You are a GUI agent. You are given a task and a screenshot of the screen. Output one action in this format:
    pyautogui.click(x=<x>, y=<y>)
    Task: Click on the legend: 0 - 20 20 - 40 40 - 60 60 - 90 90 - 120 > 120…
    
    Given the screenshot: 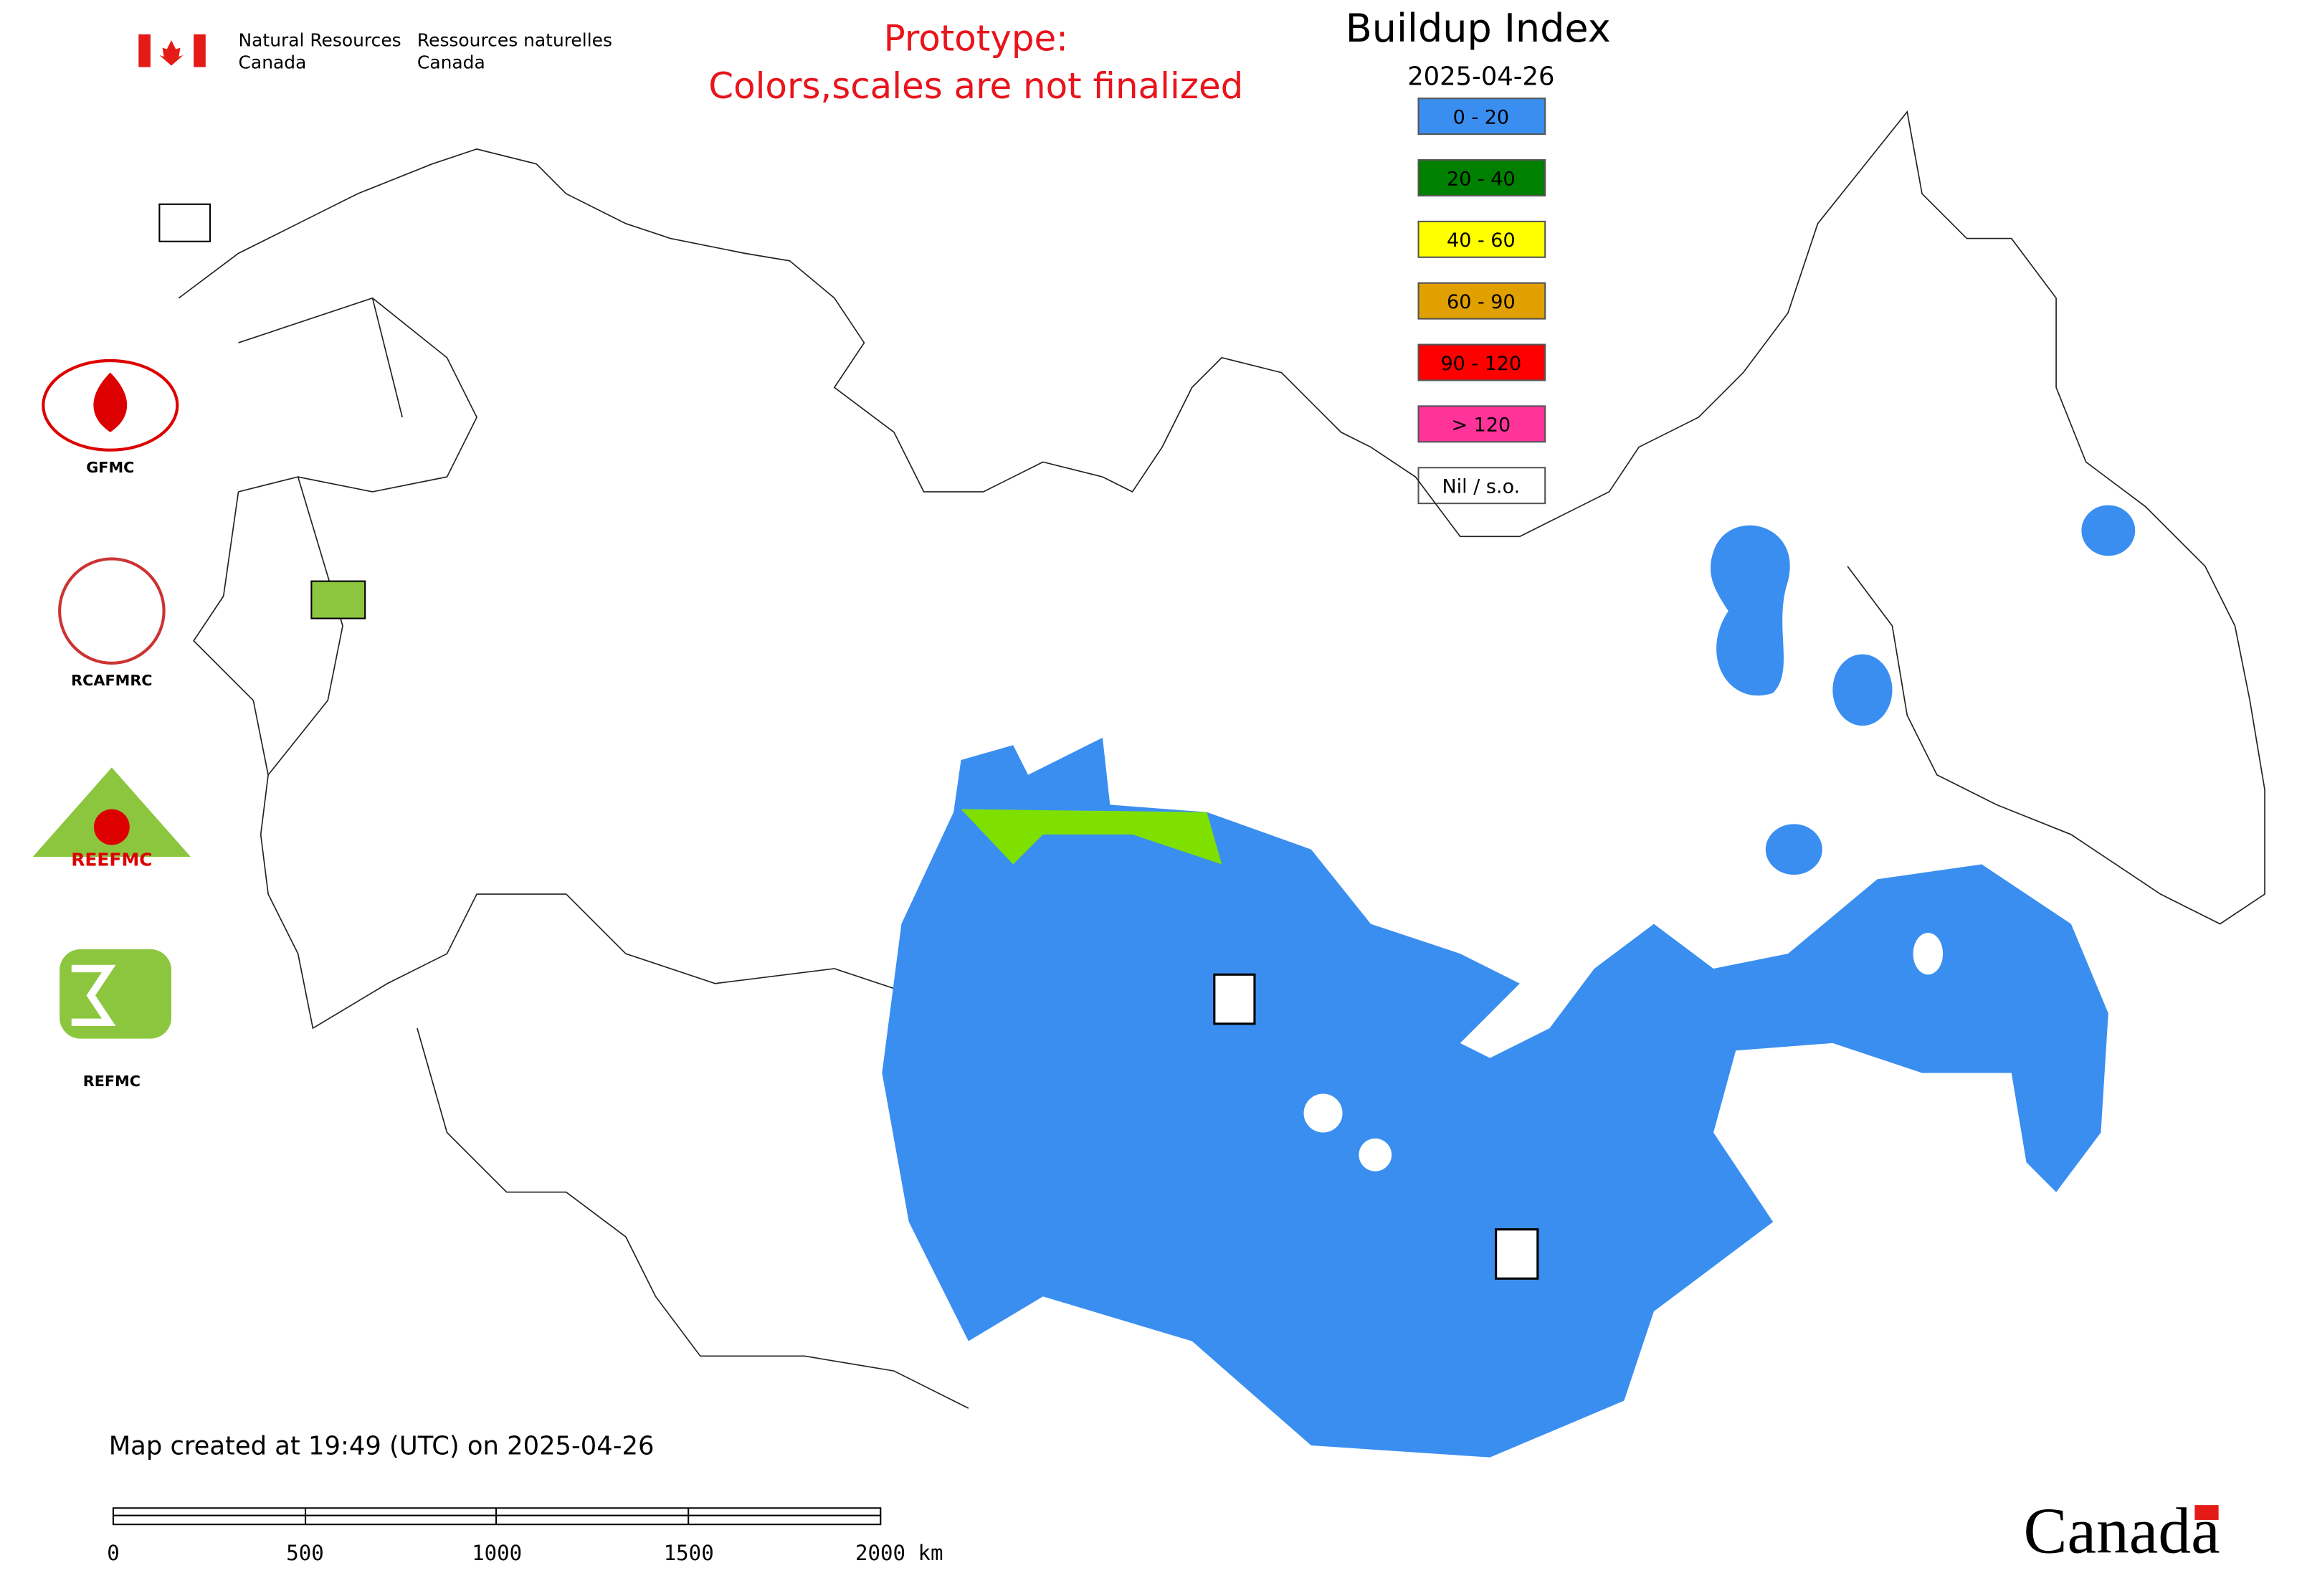 What is the action you would take?
    pyautogui.click(x=1481, y=301)
    